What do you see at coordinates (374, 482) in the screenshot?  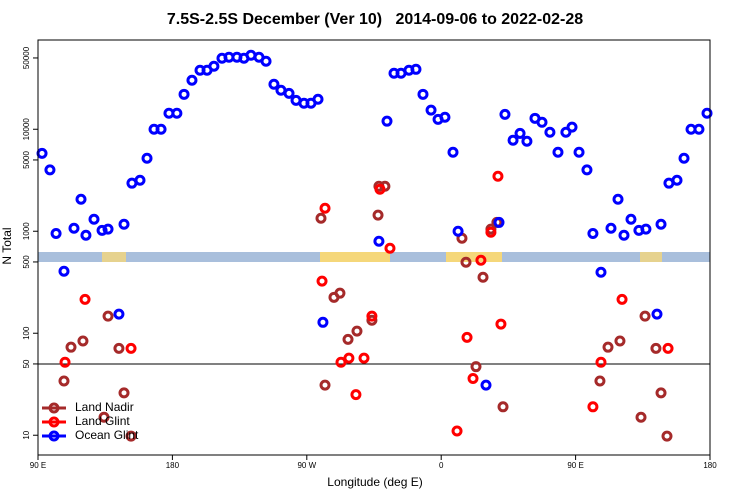 I see `x-axis-title: Longitude (deg E)` at bounding box center [374, 482].